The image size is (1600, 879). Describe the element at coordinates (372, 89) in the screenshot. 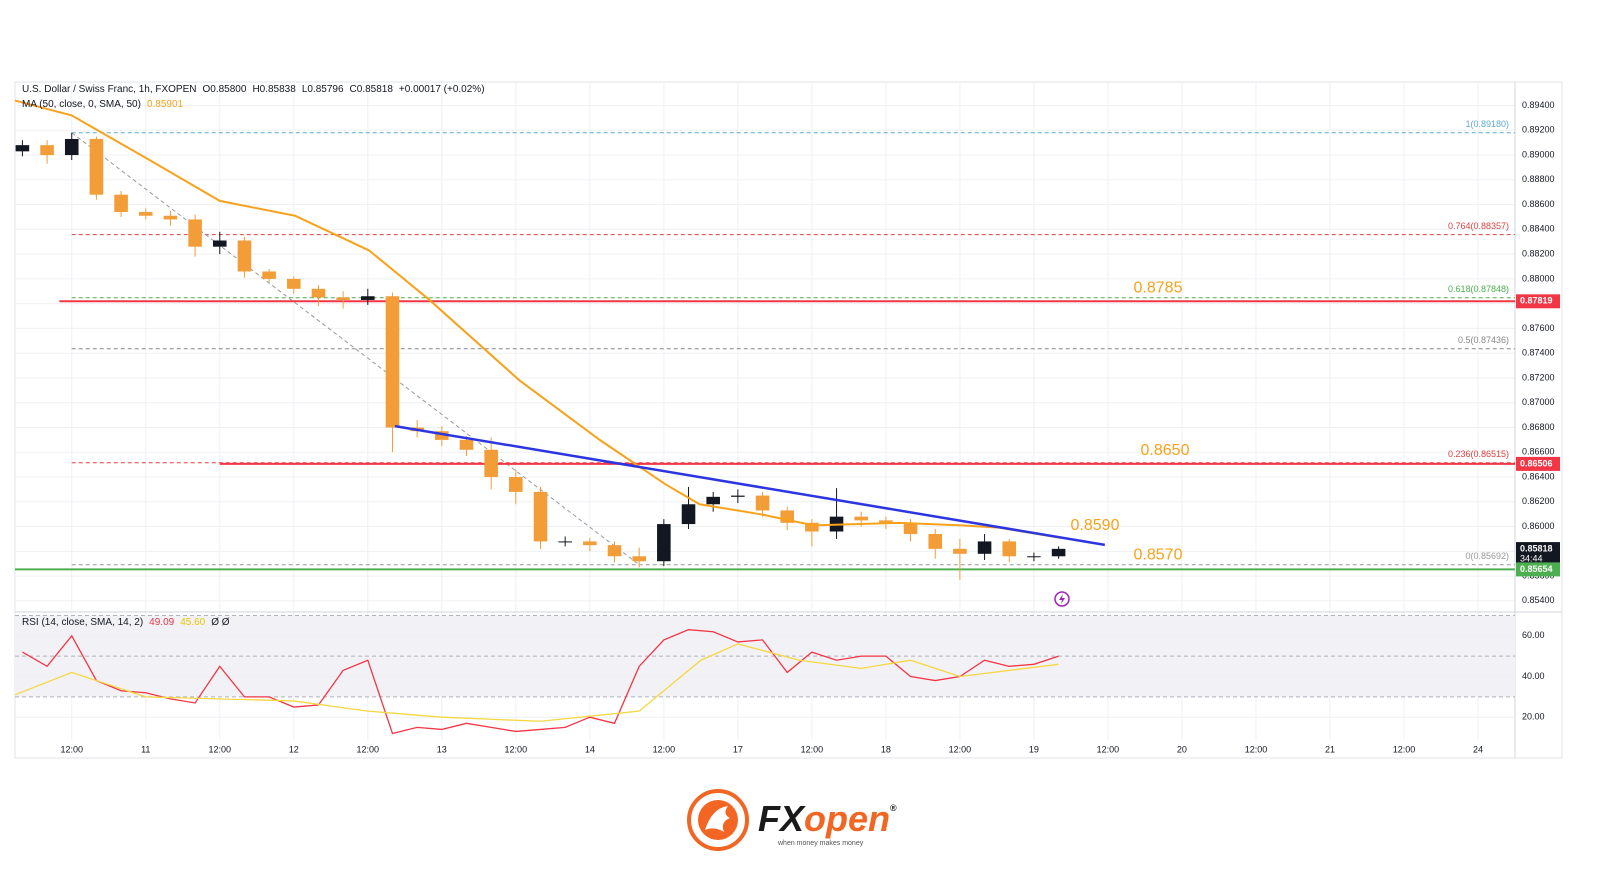

I see `ohlc-close: C0.85818` at that location.